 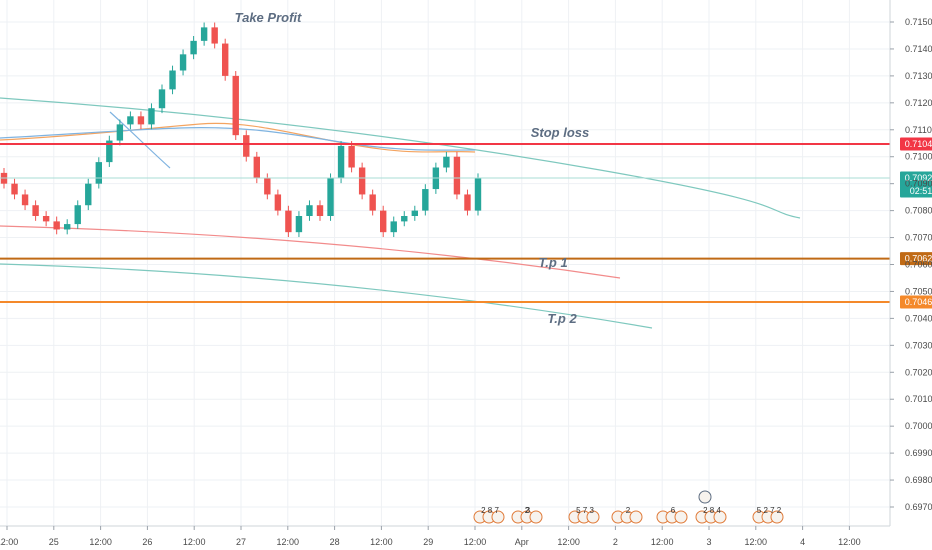 I want to click on price-tag-label: 0.70622, so click(x=918, y=259).